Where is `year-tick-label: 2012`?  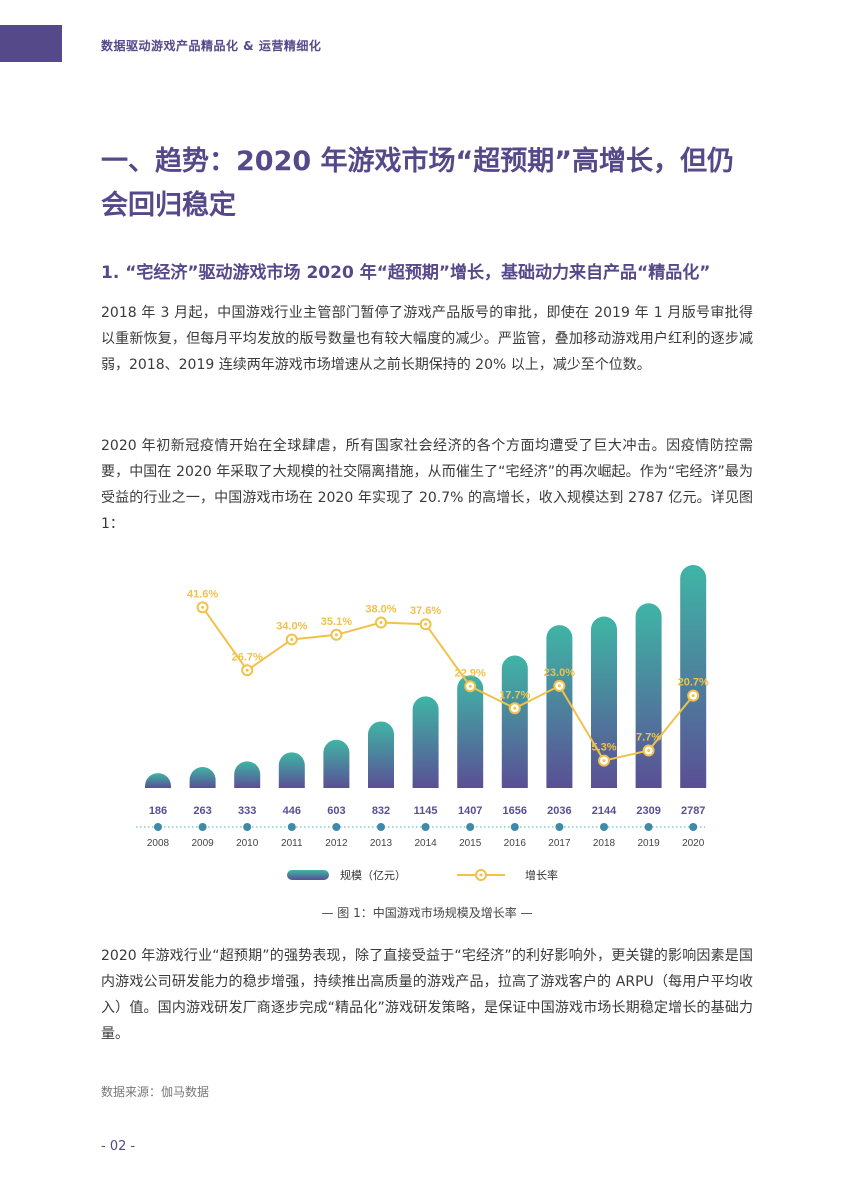
year-tick-label: 2012 is located at coordinates (336, 843).